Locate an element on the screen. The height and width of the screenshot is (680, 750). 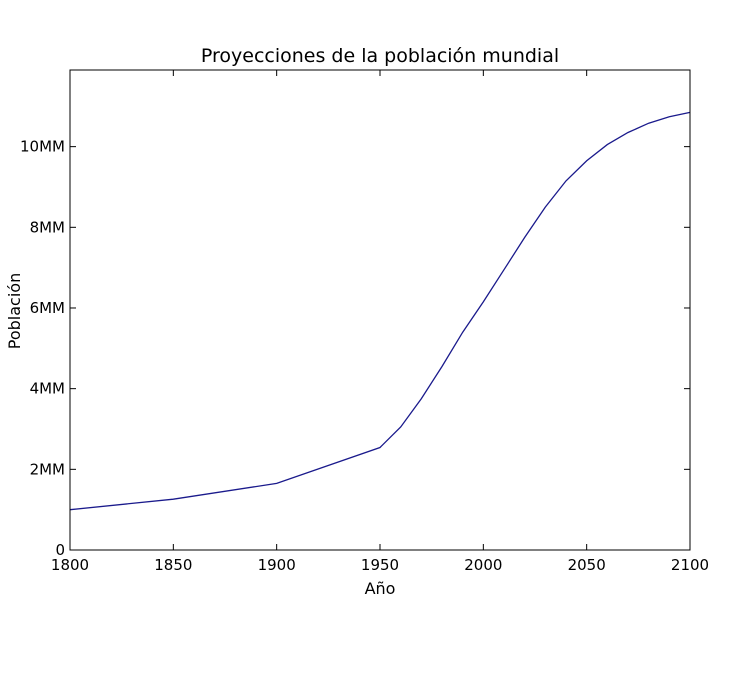
x-tick-label: 2100 is located at coordinates (690, 565).